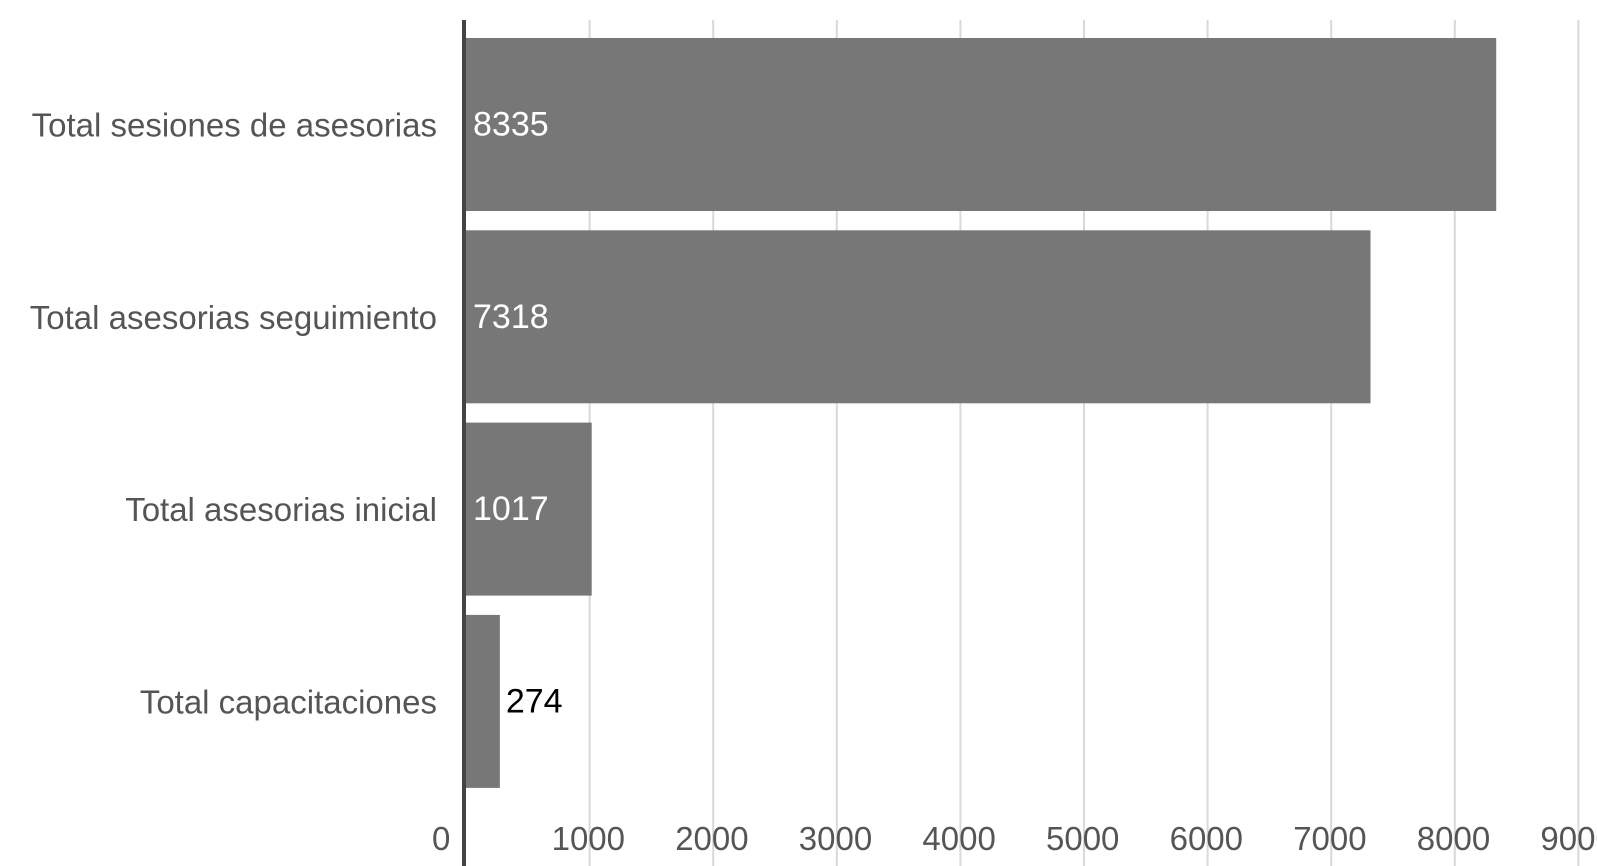  Describe the element at coordinates (711, 838) in the screenshot. I see `x-tick-label: 2000` at that location.